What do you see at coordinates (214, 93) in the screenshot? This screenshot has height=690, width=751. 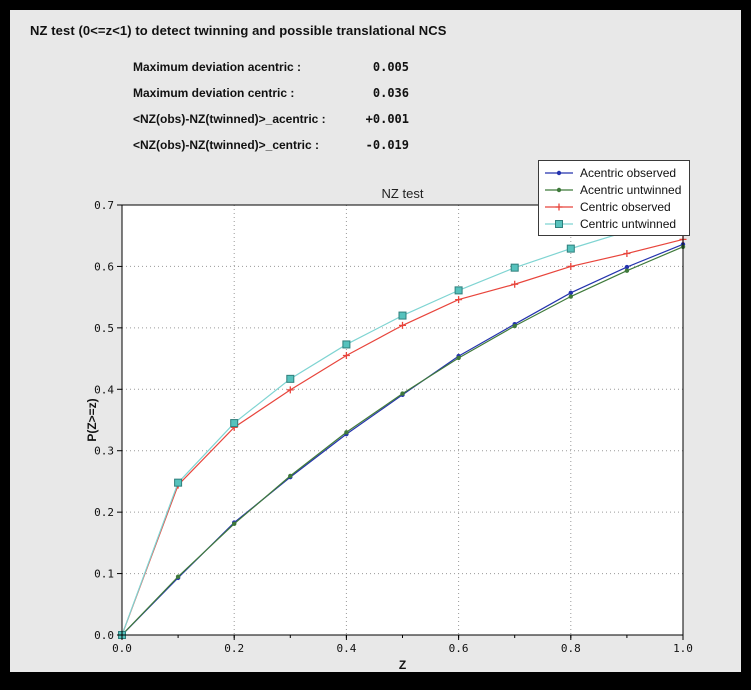 I see `stat-label: Maximum deviation centric :` at bounding box center [214, 93].